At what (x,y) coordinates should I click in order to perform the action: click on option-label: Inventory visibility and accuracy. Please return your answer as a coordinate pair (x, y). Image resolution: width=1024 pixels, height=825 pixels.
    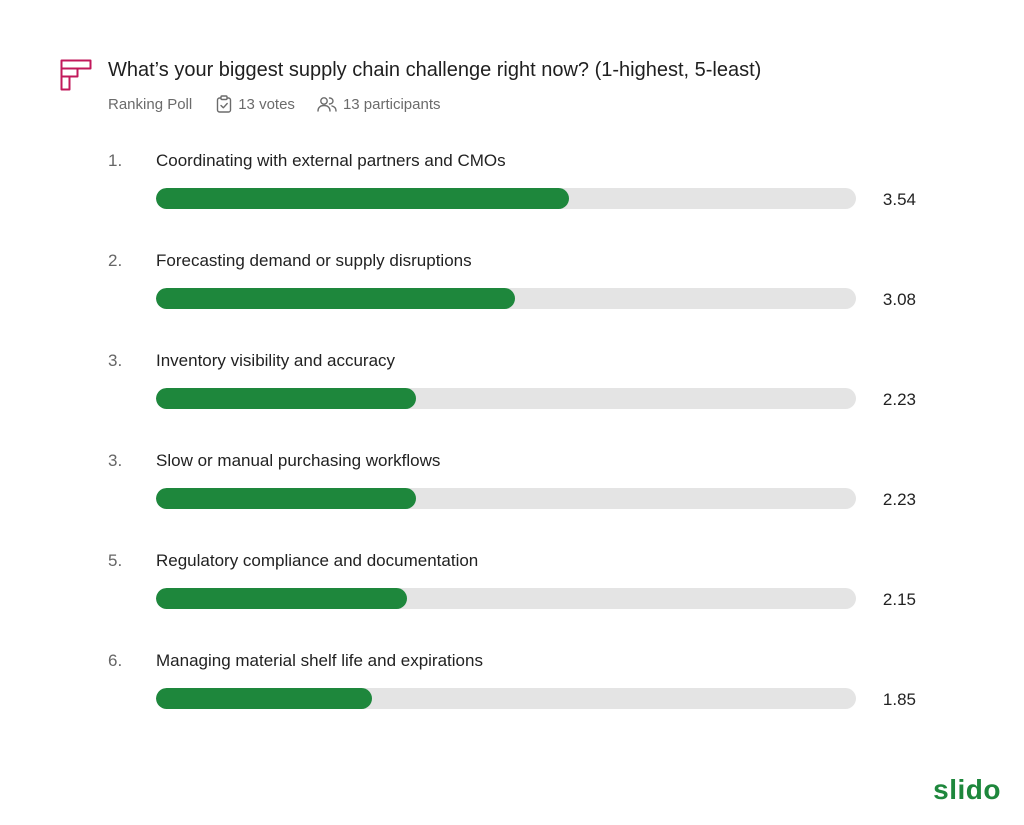
    Looking at the image, I should click on (276, 360).